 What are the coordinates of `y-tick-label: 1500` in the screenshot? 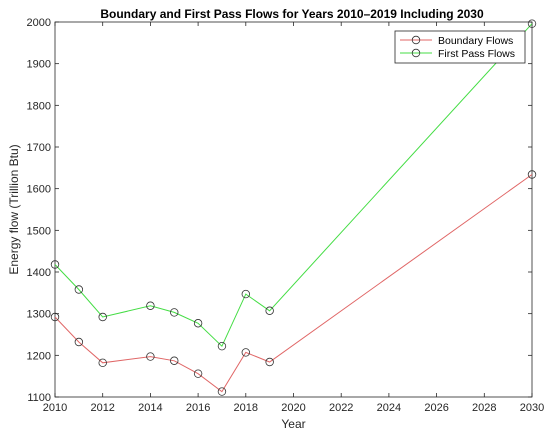 It's located at (39, 231).